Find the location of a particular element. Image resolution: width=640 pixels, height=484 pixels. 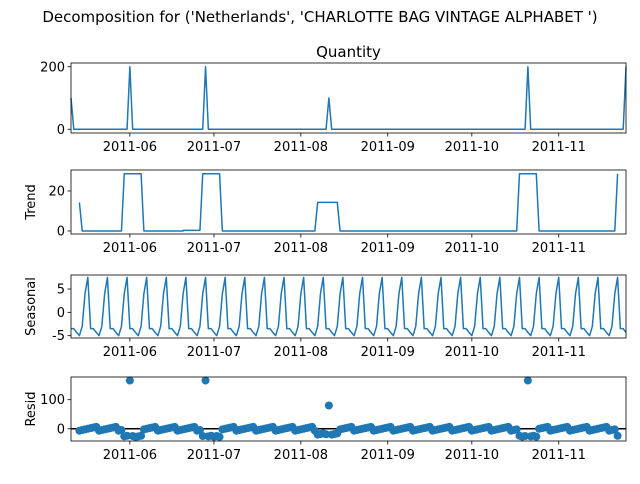

y-tick-label: -5 is located at coordinates (58, 336).